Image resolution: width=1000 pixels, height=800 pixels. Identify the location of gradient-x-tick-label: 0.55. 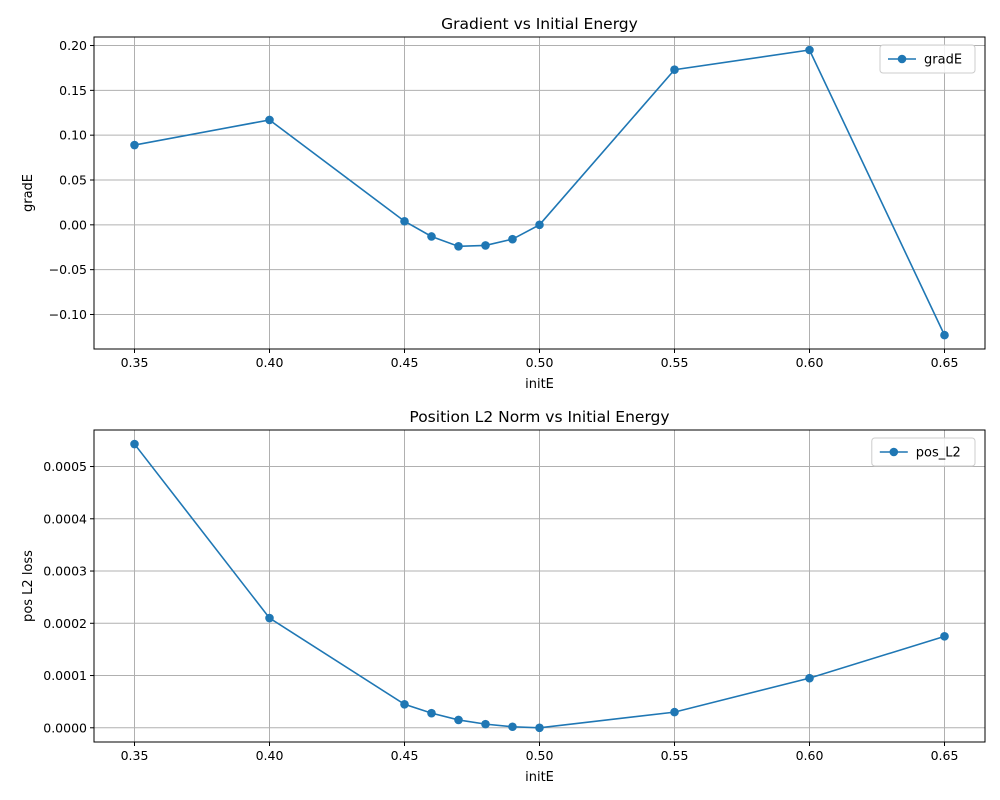
(675, 362).